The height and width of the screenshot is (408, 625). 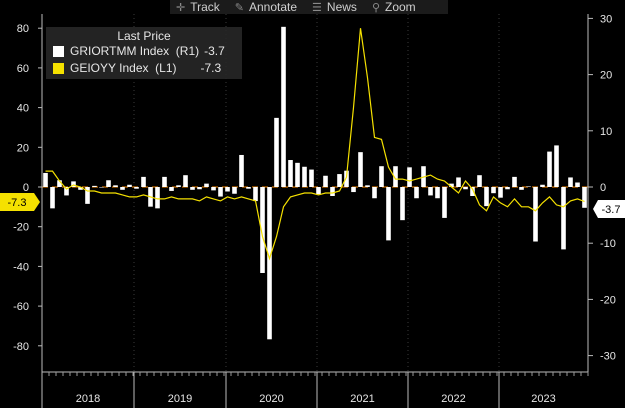 What do you see at coordinates (23, 109) in the screenshot?
I see `left-tick-label: 40` at bounding box center [23, 109].